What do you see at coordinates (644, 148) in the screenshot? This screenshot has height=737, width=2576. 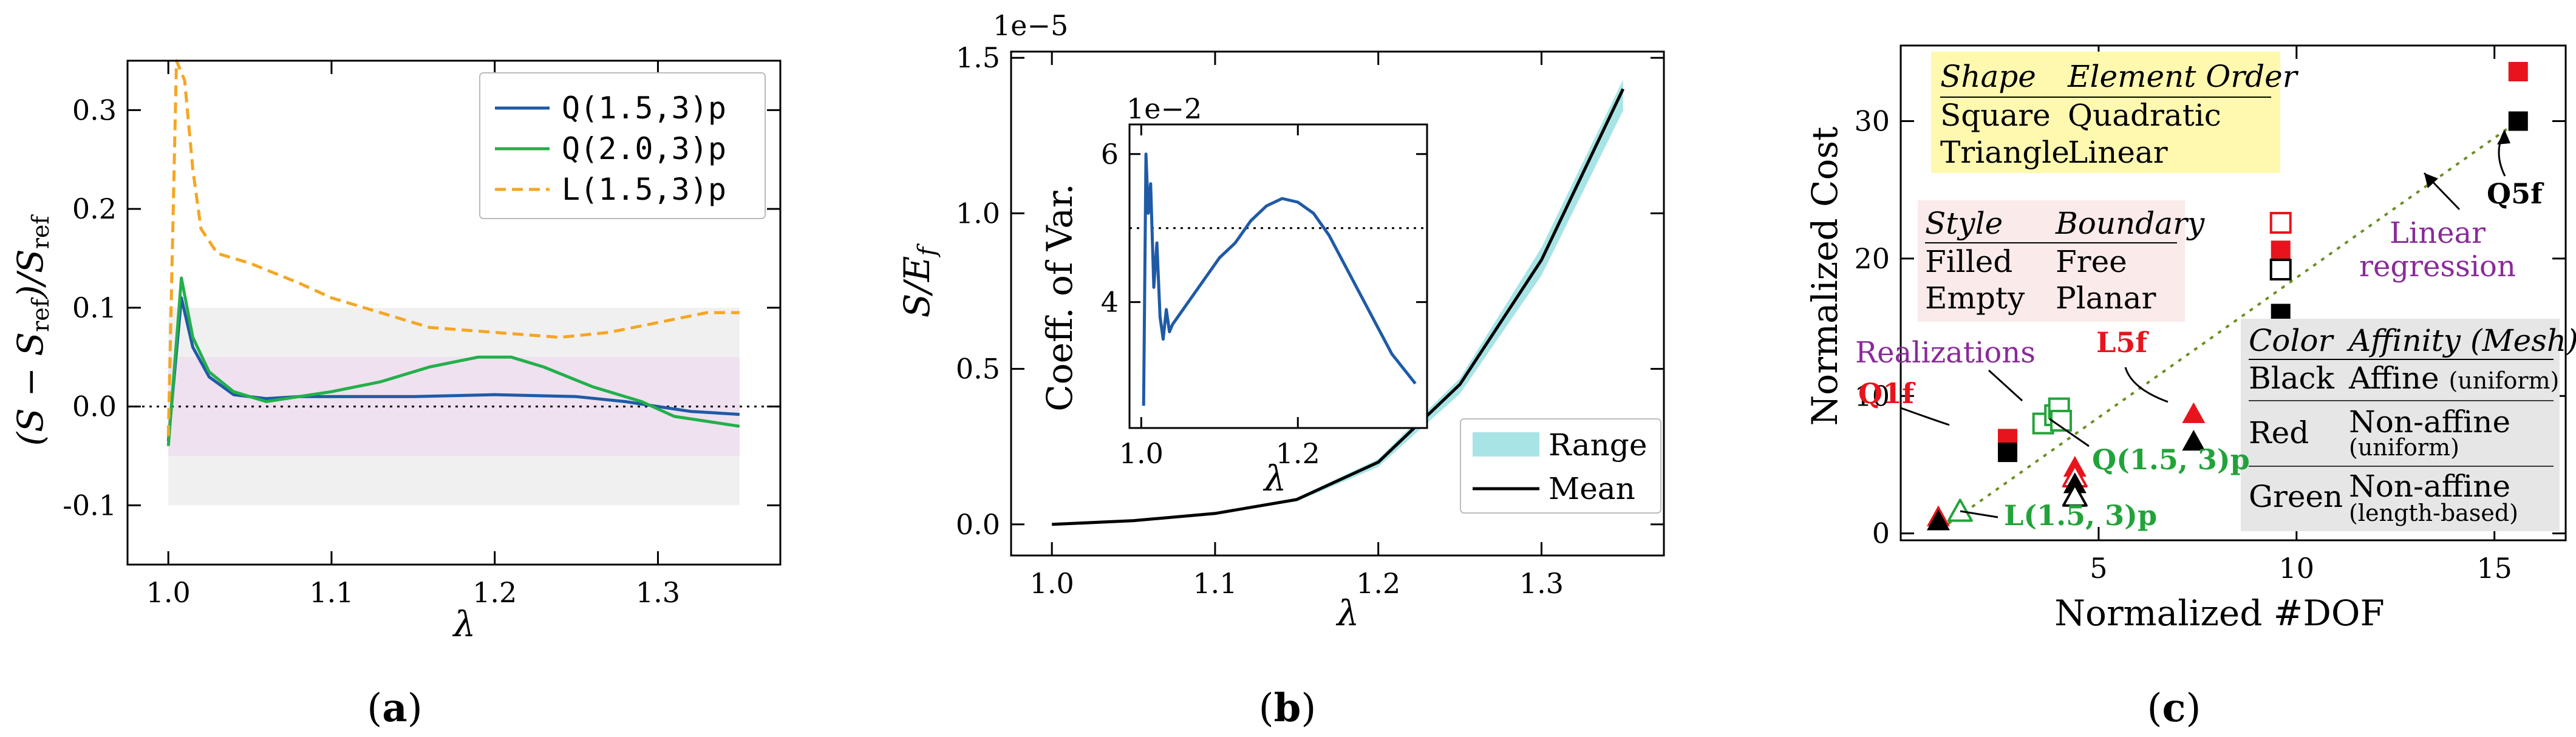 I see `a-legend-label-1: Q(2.0,3)p` at bounding box center [644, 148].